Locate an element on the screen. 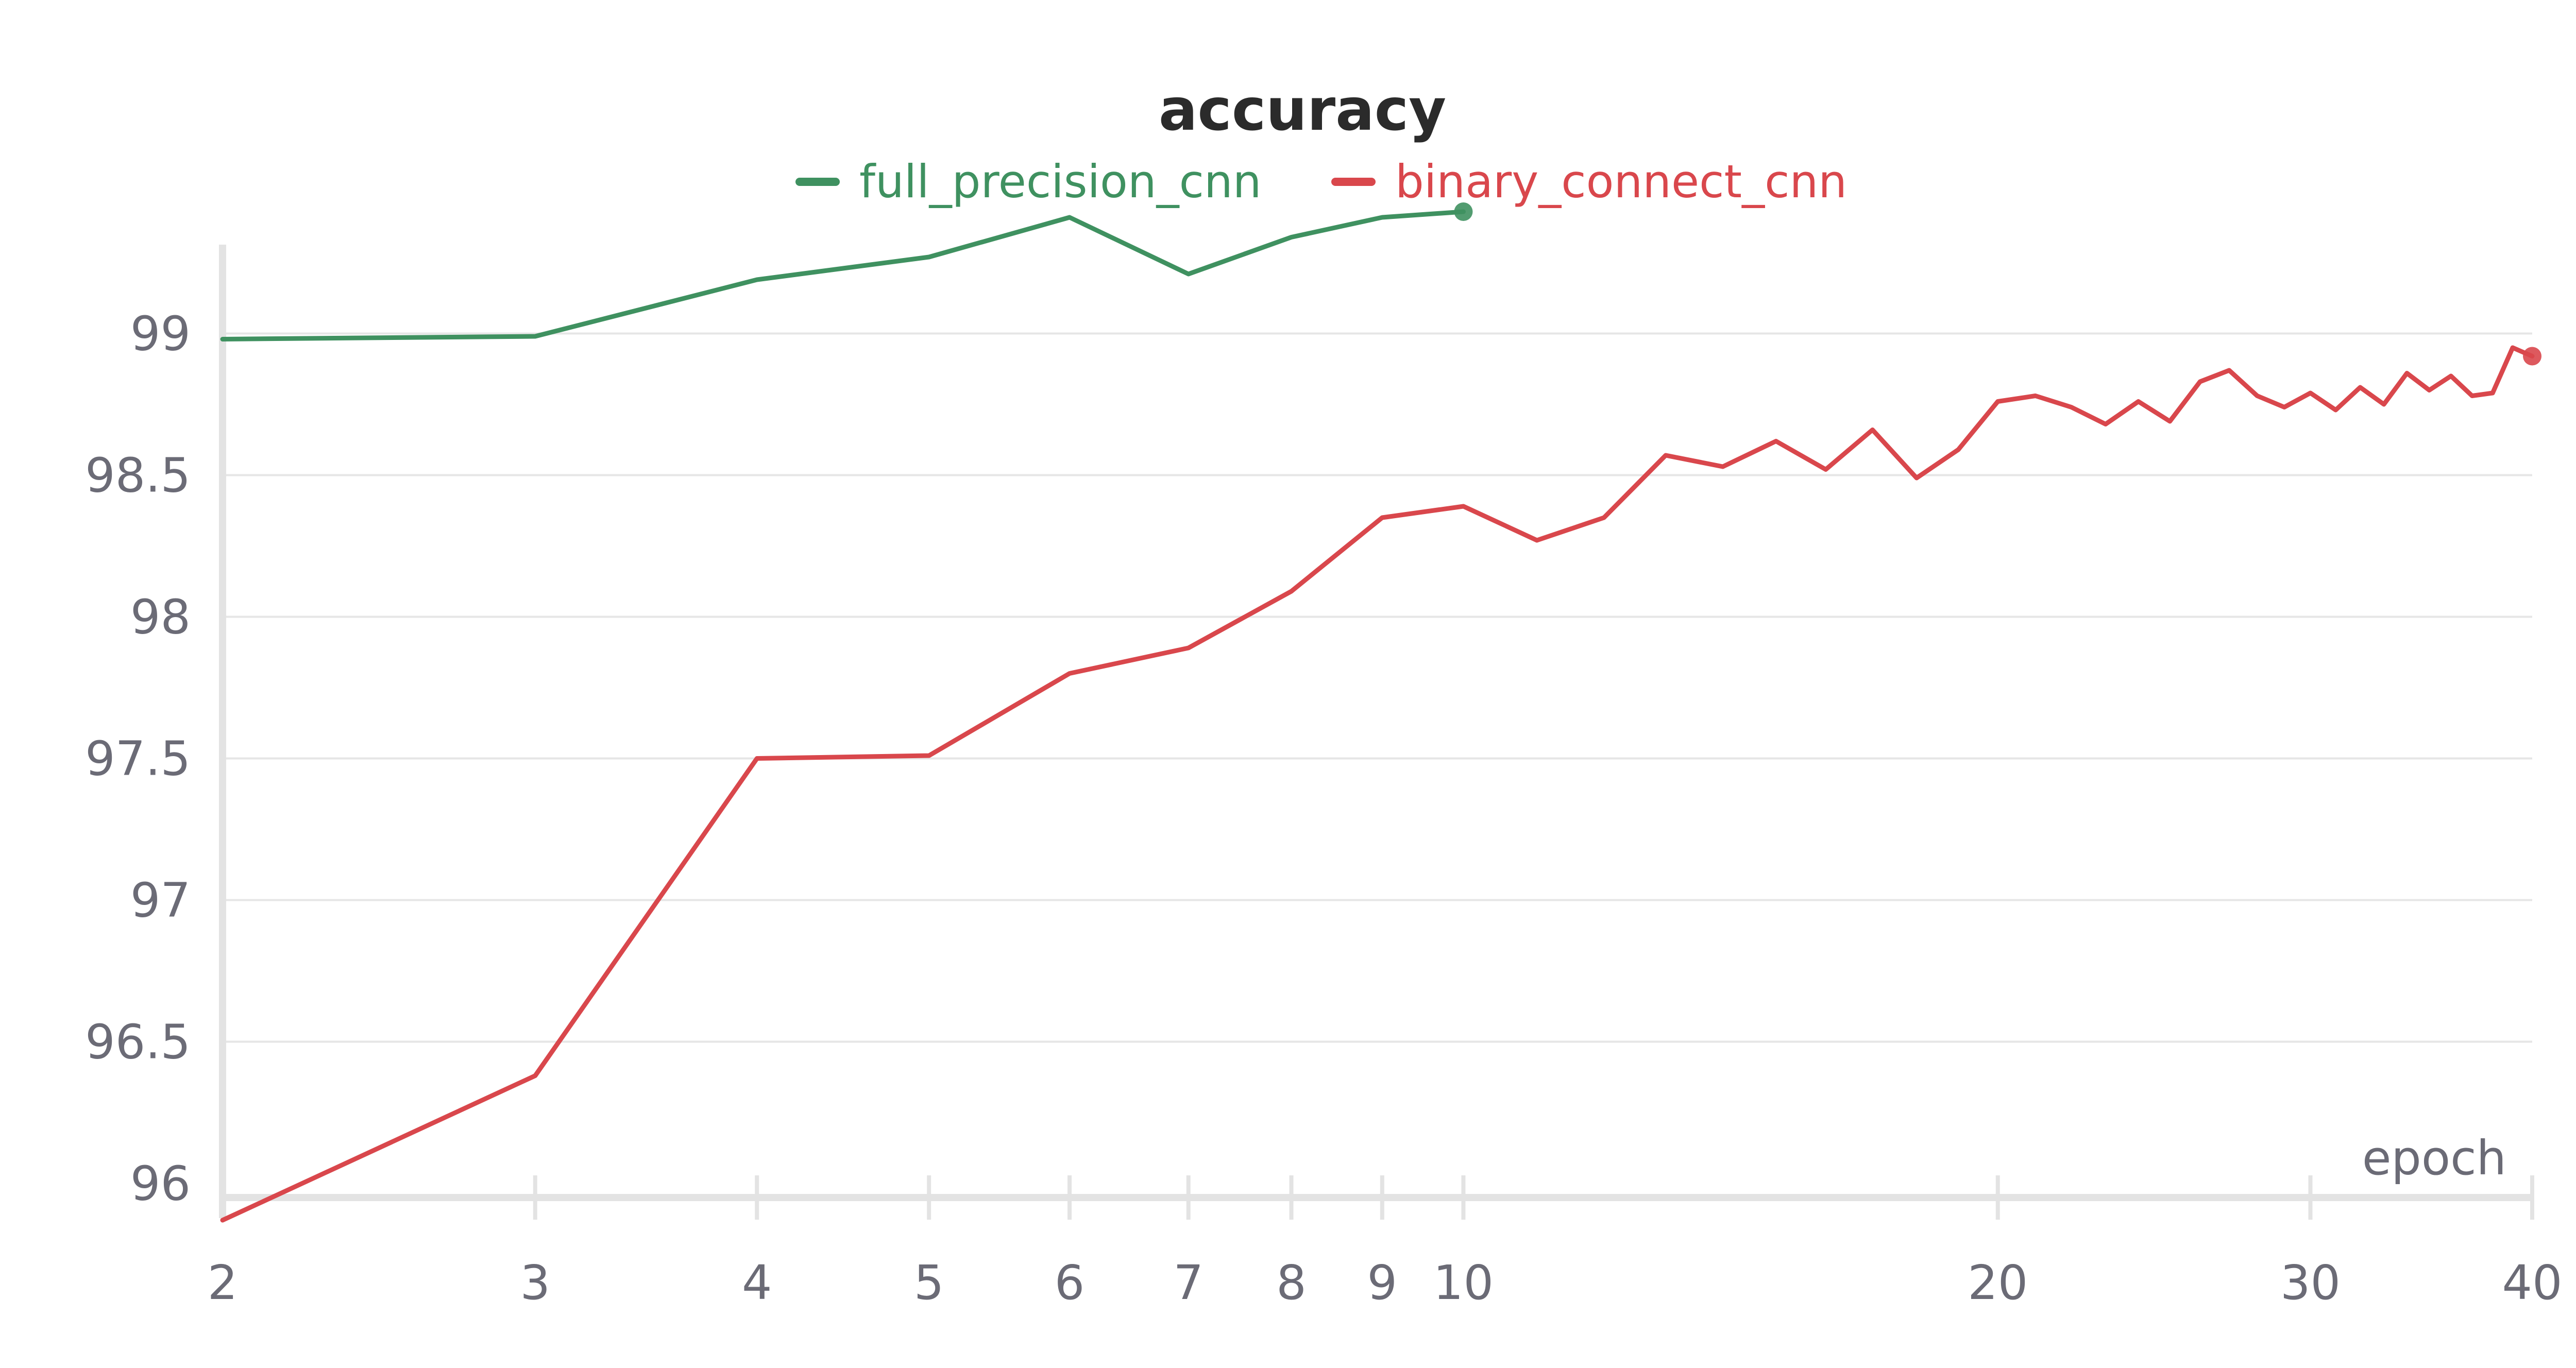 This screenshot has width=2576, height=1368. x-tick-label: 40 is located at coordinates (2532, 1282).